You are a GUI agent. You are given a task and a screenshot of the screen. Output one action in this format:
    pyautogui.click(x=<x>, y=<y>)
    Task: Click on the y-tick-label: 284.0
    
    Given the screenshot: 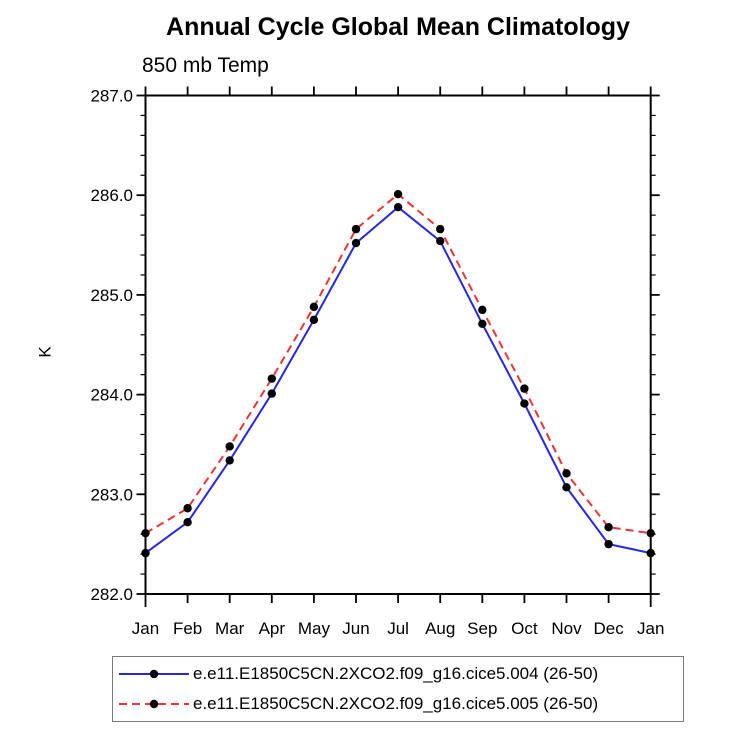 What is the action you would take?
    pyautogui.click(x=111, y=395)
    